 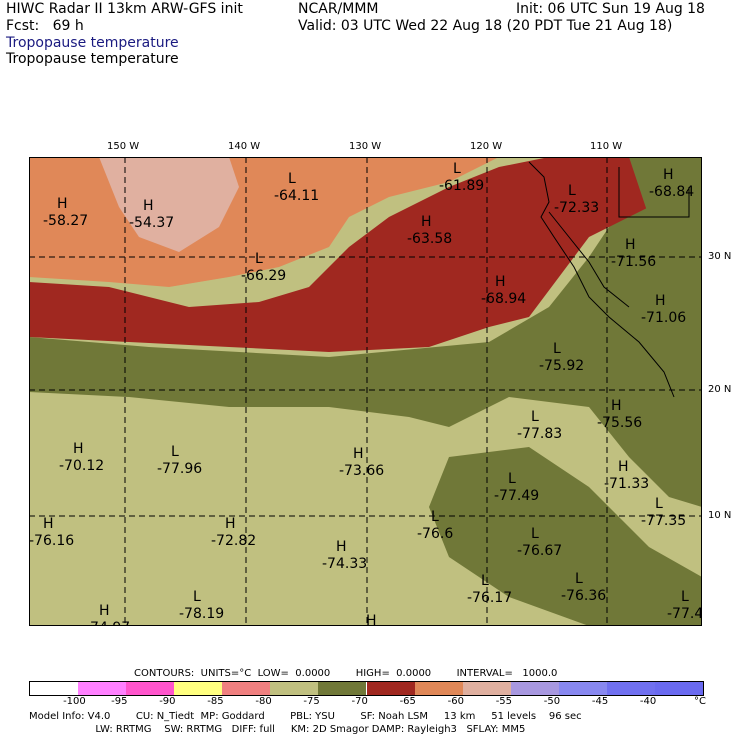 What do you see at coordinates (124, 9) in the screenshot?
I see `model-title: HIWC Radar II 13km ARW-GFS init` at bounding box center [124, 9].